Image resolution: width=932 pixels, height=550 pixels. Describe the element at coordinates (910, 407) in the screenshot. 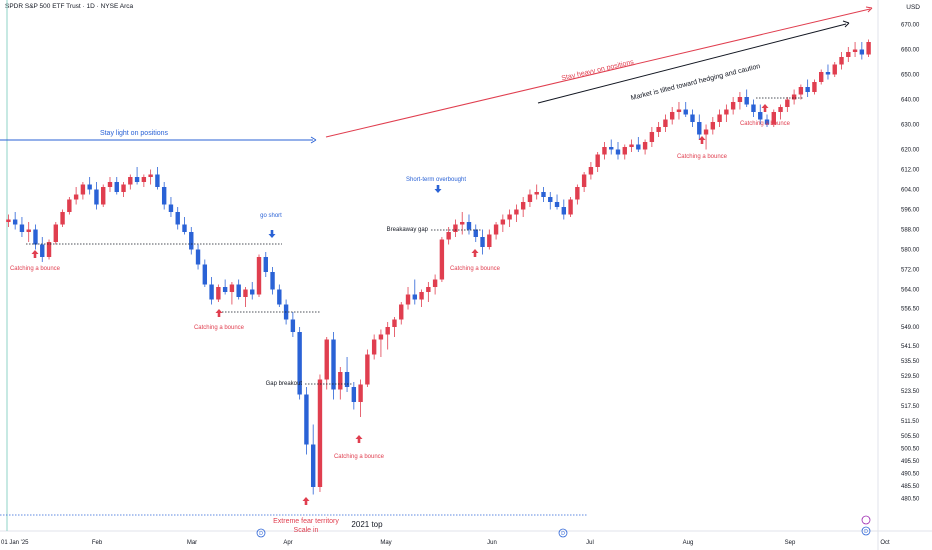

I see `y-tick-label: 517.50` at that location.